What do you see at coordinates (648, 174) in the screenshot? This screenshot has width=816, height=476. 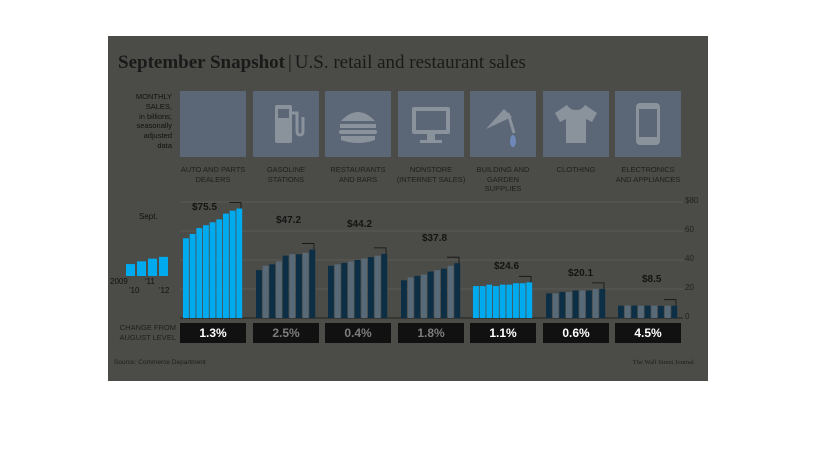 I see `category-label: ELECTRONICS AND APPLIANCES` at bounding box center [648, 174].